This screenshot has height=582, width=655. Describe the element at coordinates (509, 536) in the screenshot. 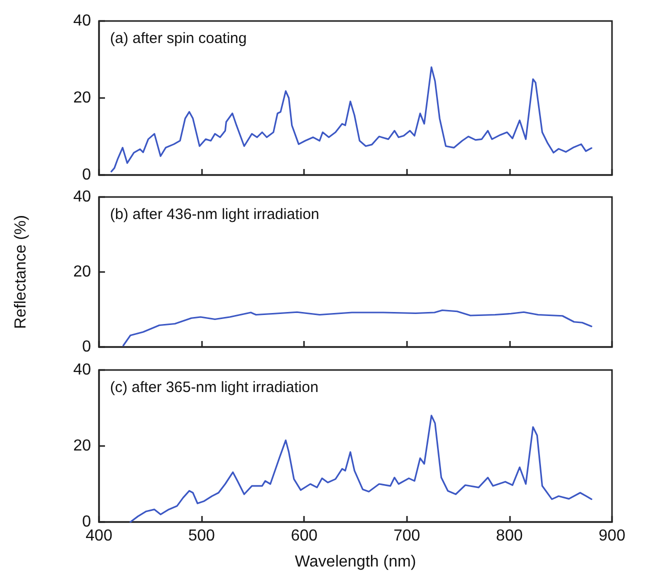

I see `x-tick-label: 800` at that location.